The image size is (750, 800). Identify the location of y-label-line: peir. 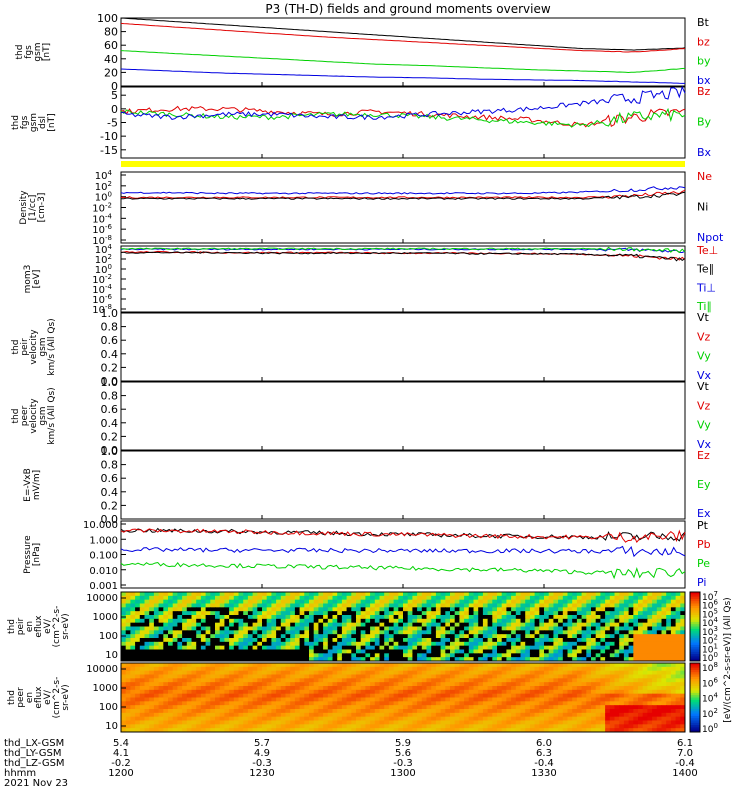
(25, 347).